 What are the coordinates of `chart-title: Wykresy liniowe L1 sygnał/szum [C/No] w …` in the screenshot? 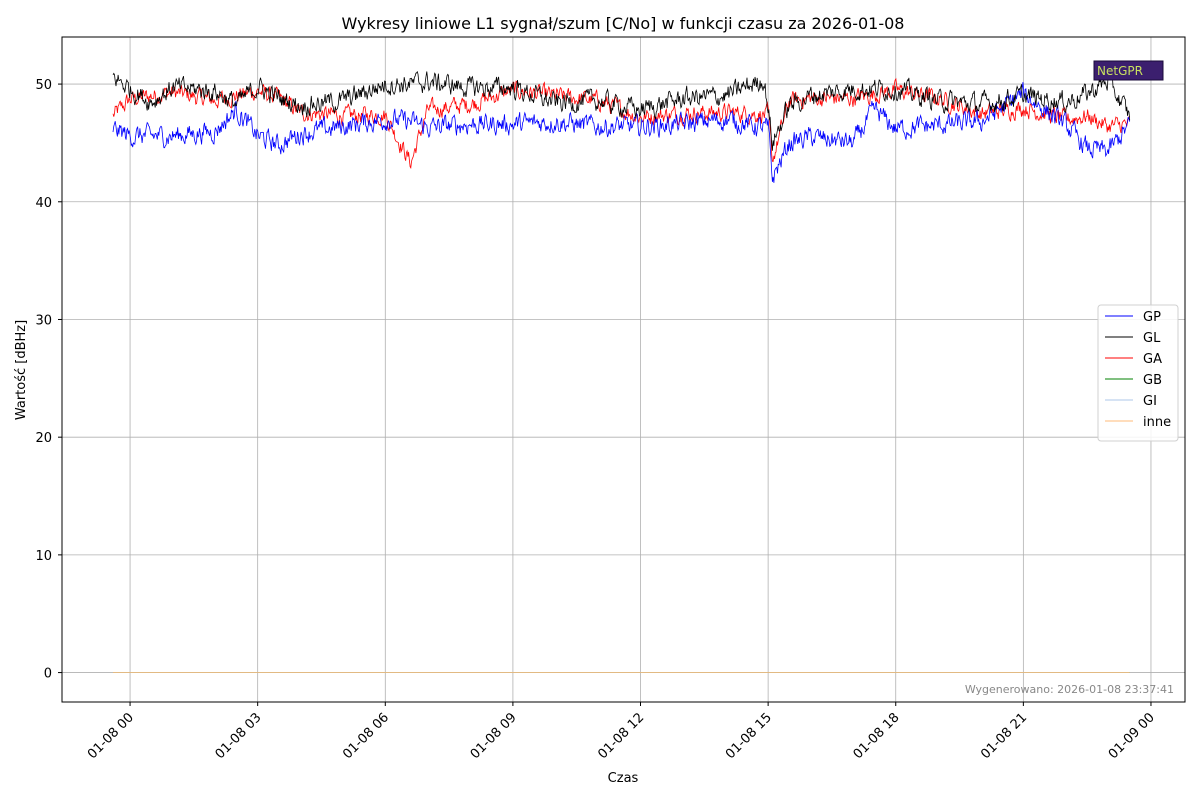 It's located at (623, 23).